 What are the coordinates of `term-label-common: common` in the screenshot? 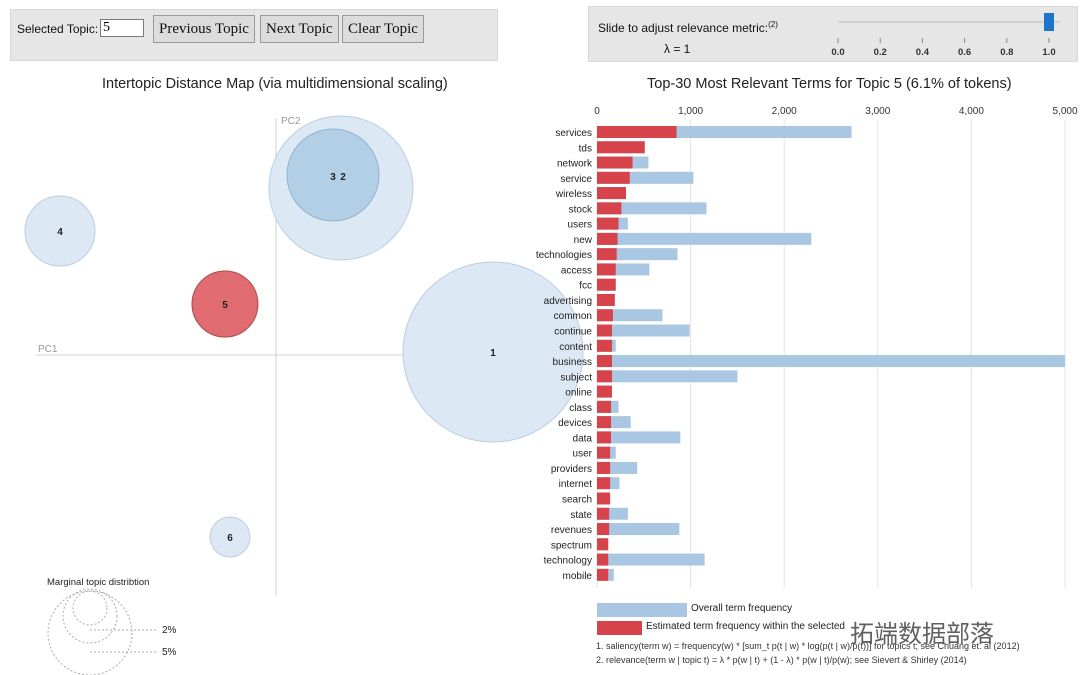 It's located at (573, 316).